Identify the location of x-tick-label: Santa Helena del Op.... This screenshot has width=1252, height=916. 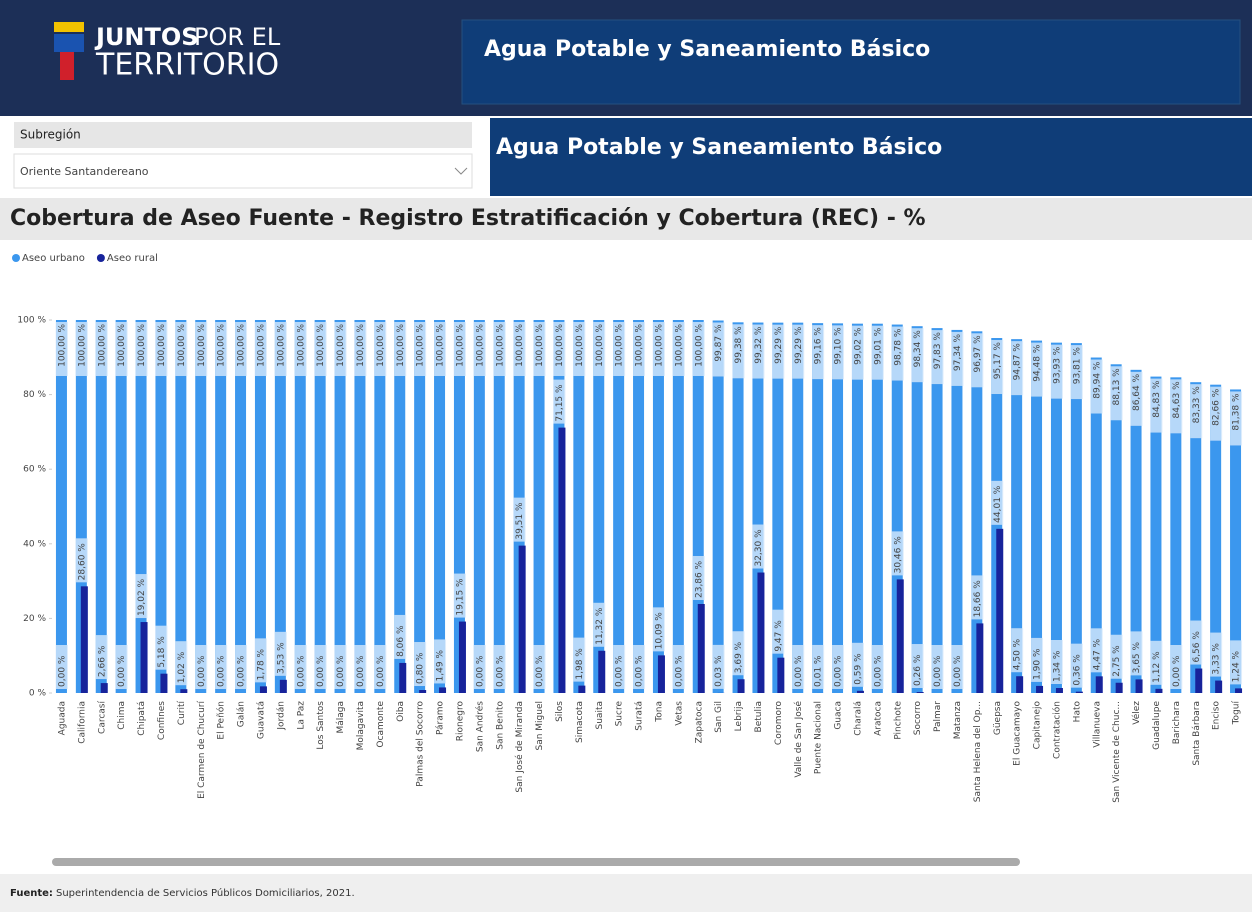
(978, 751).